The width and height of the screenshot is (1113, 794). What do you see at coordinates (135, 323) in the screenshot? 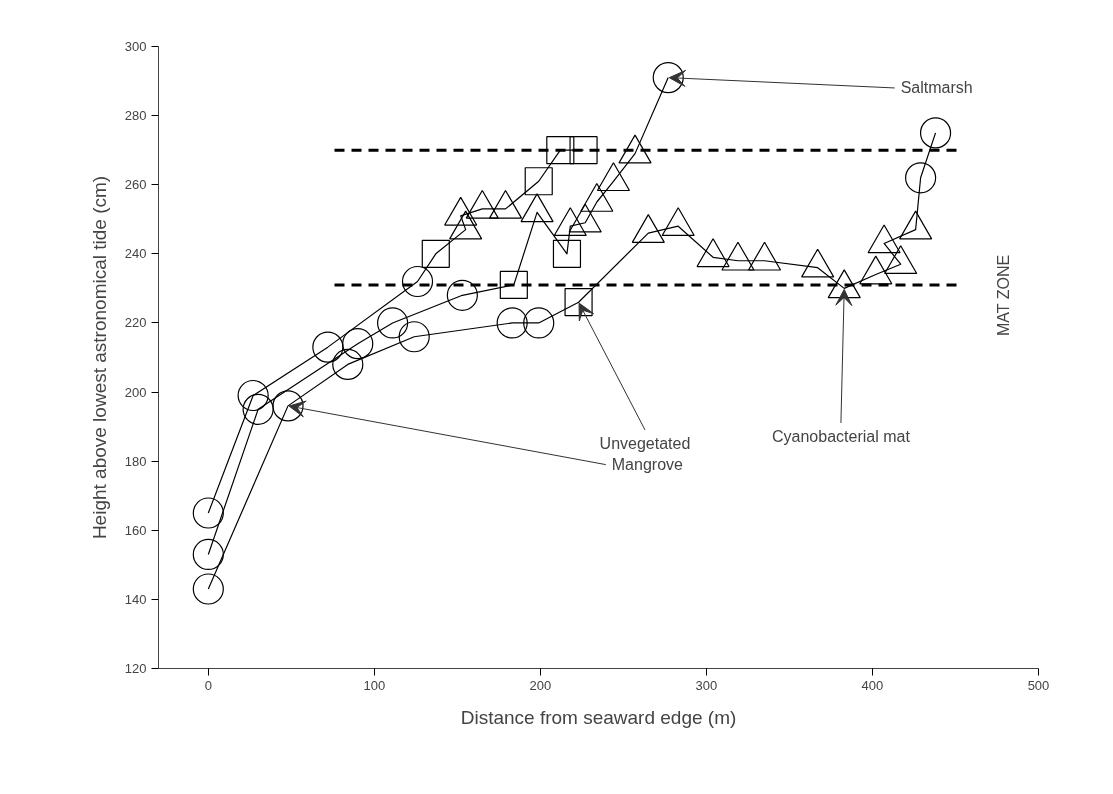
I see `y-tick-label: 220` at bounding box center [135, 323].